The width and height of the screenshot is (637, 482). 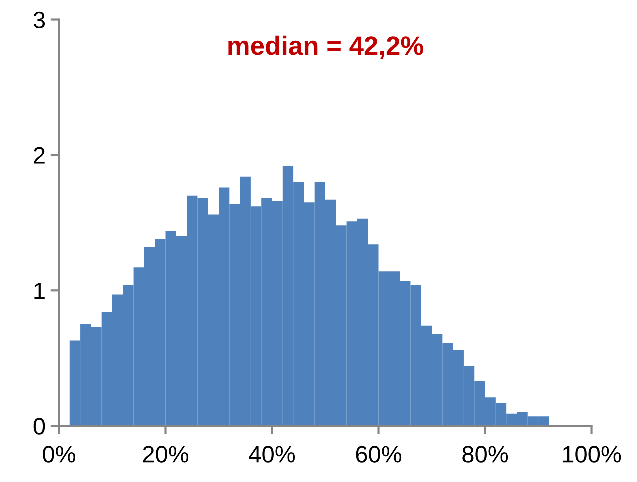 I want to click on y-tick-label: 1, so click(x=39, y=291).